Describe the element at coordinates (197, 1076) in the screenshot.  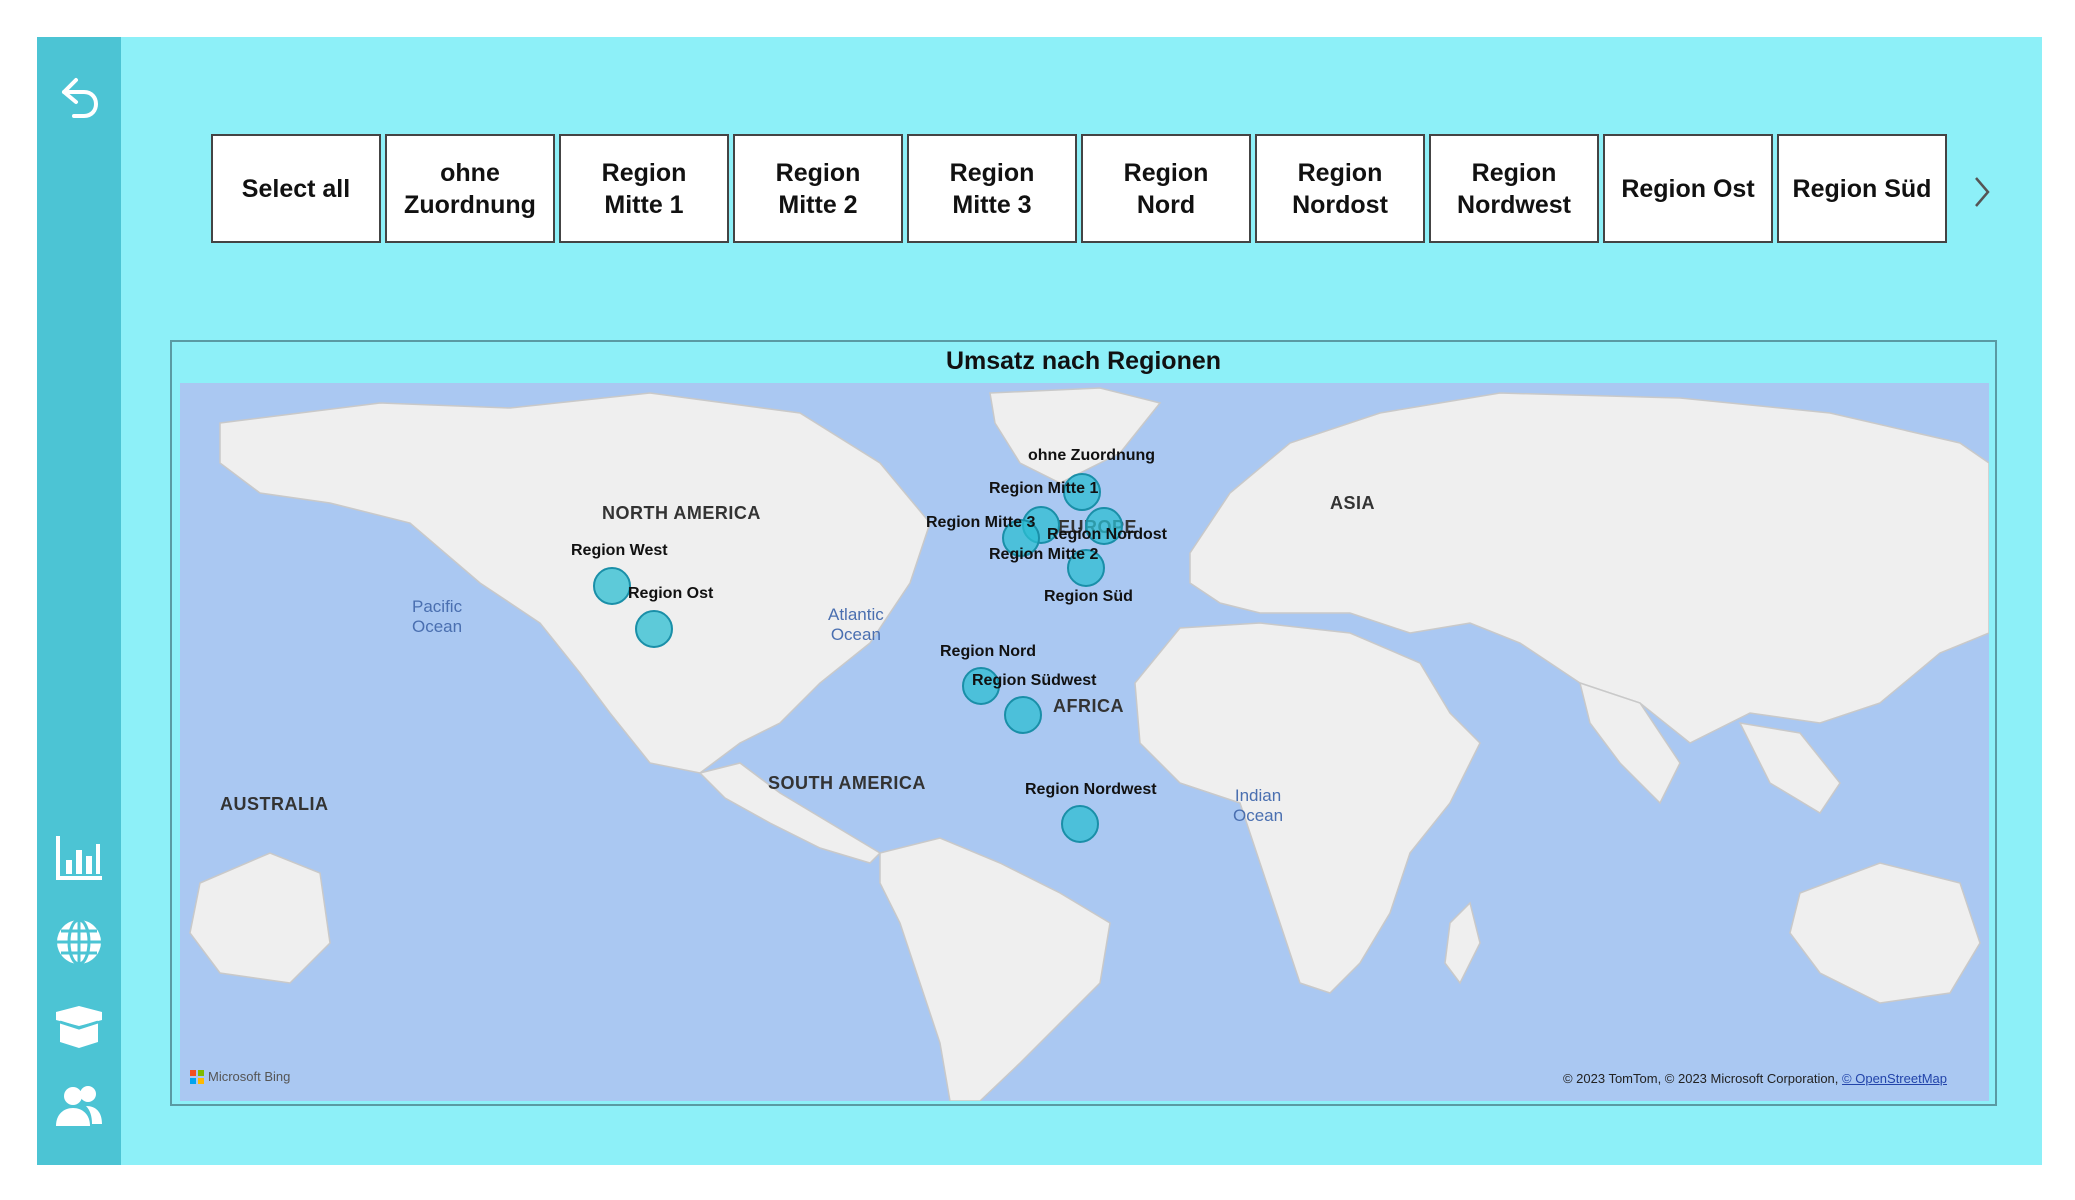
I see `microsoft-logo-icon` at that location.